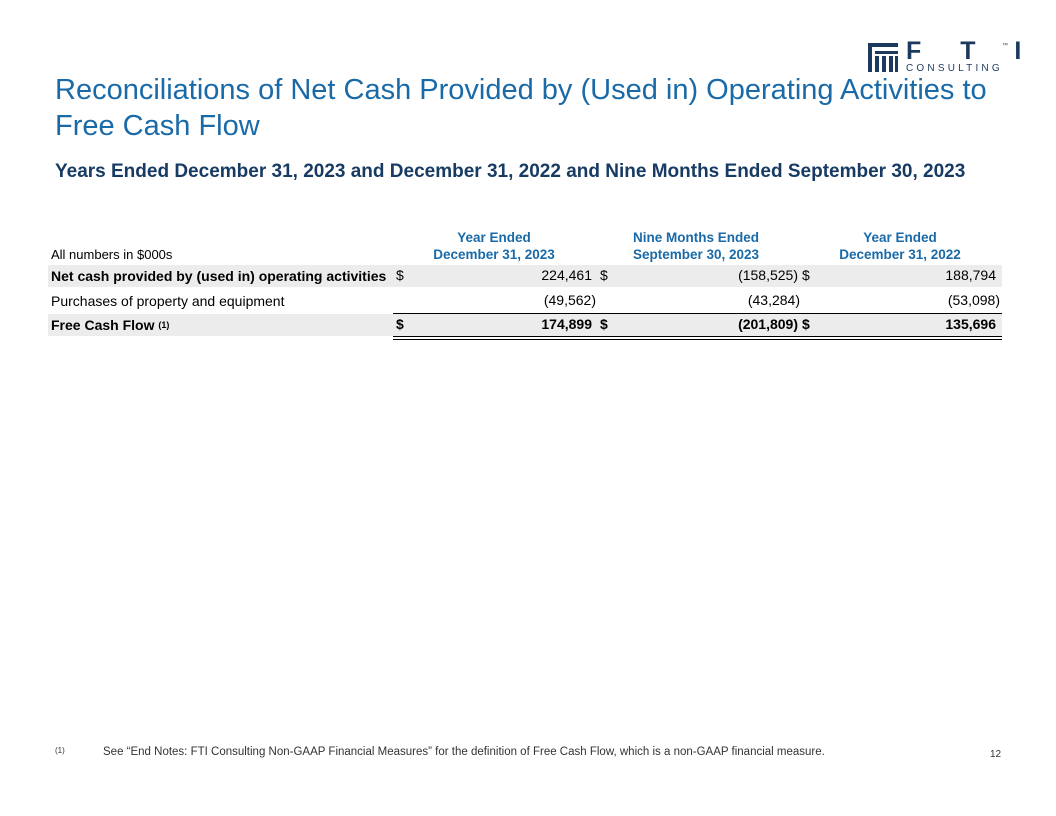  Describe the element at coordinates (696, 254) in the screenshot. I see `column-header-line2: September 30, 2023` at that location.